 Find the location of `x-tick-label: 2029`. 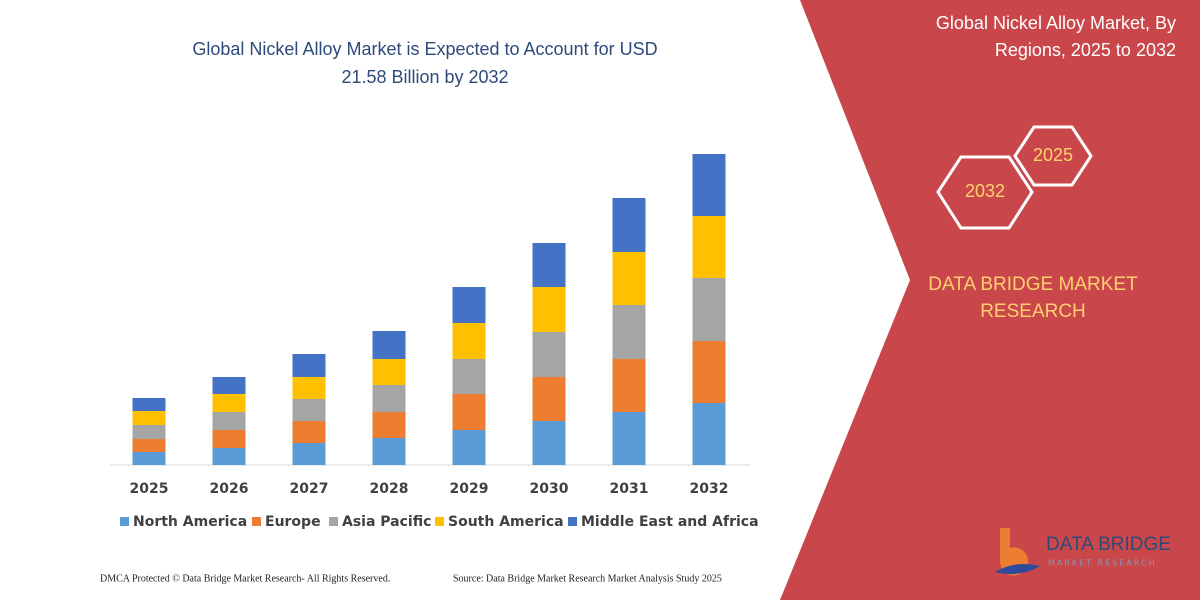

x-tick-label: 2029 is located at coordinates (469, 489).